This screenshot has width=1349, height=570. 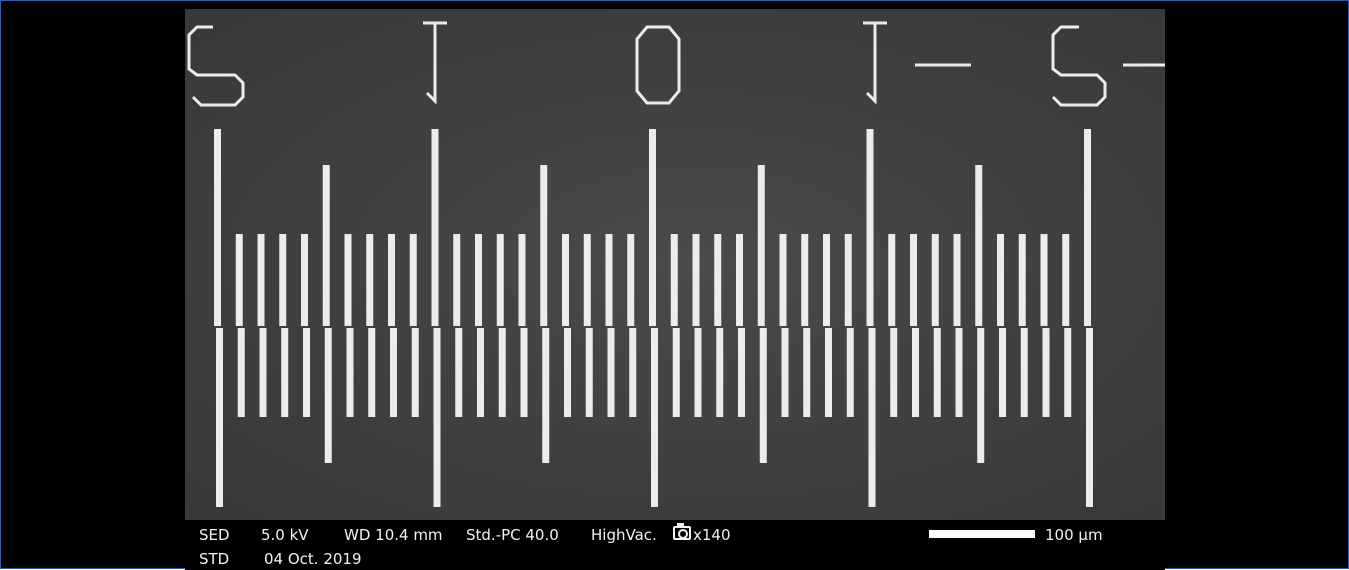 I want to click on scale-bar, so click(x=982, y=534).